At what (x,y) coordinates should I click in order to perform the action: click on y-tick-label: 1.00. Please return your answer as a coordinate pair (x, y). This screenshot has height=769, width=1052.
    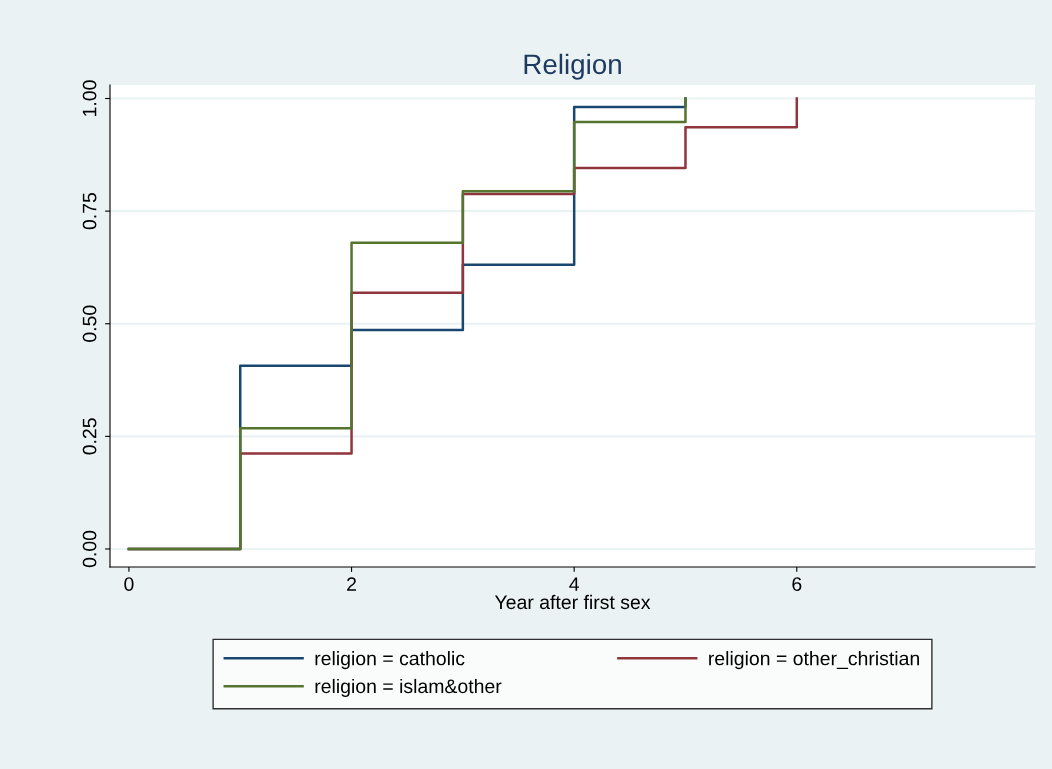
    Looking at the image, I should click on (89, 98).